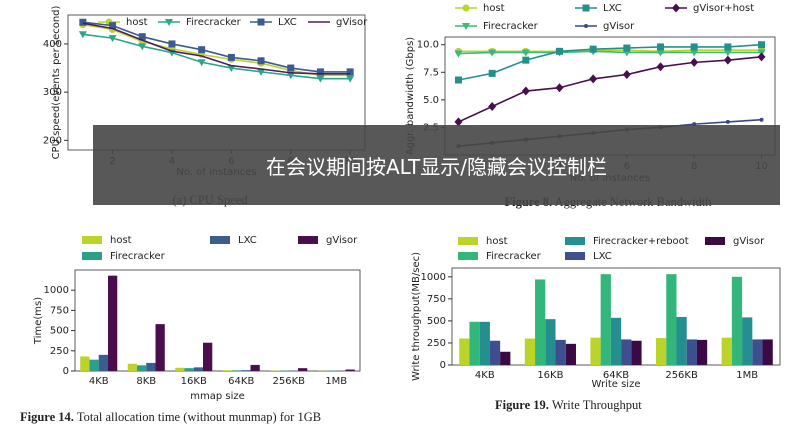 The image size is (794, 428). What do you see at coordinates (52, 92) in the screenshot?
I see `y-tick-label: 300` at bounding box center [52, 92].